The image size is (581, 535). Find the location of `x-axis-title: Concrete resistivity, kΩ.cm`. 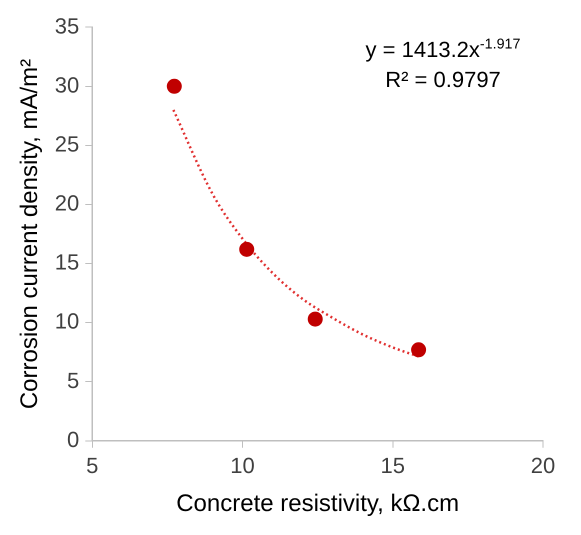

x-axis-title: Concrete resistivity, kΩ.cm is located at coordinates (318, 504).